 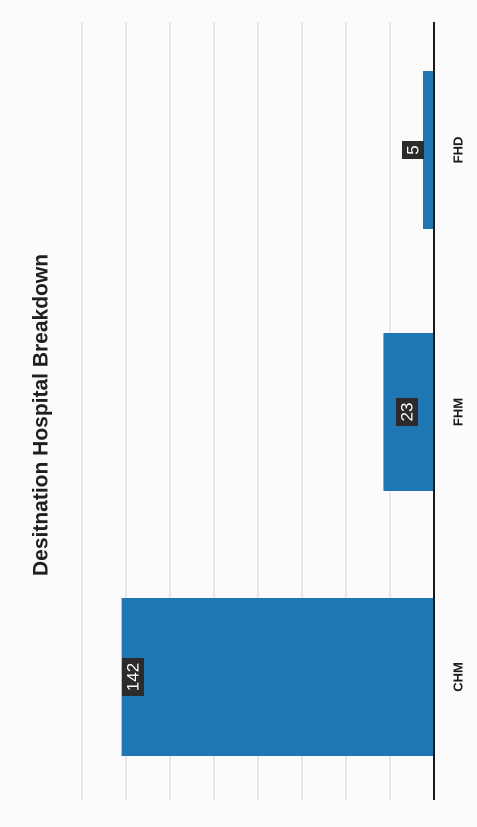 What do you see at coordinates (277, 677) in the screenshot?
I see `bar-chm` at bounding box center [277, 677].